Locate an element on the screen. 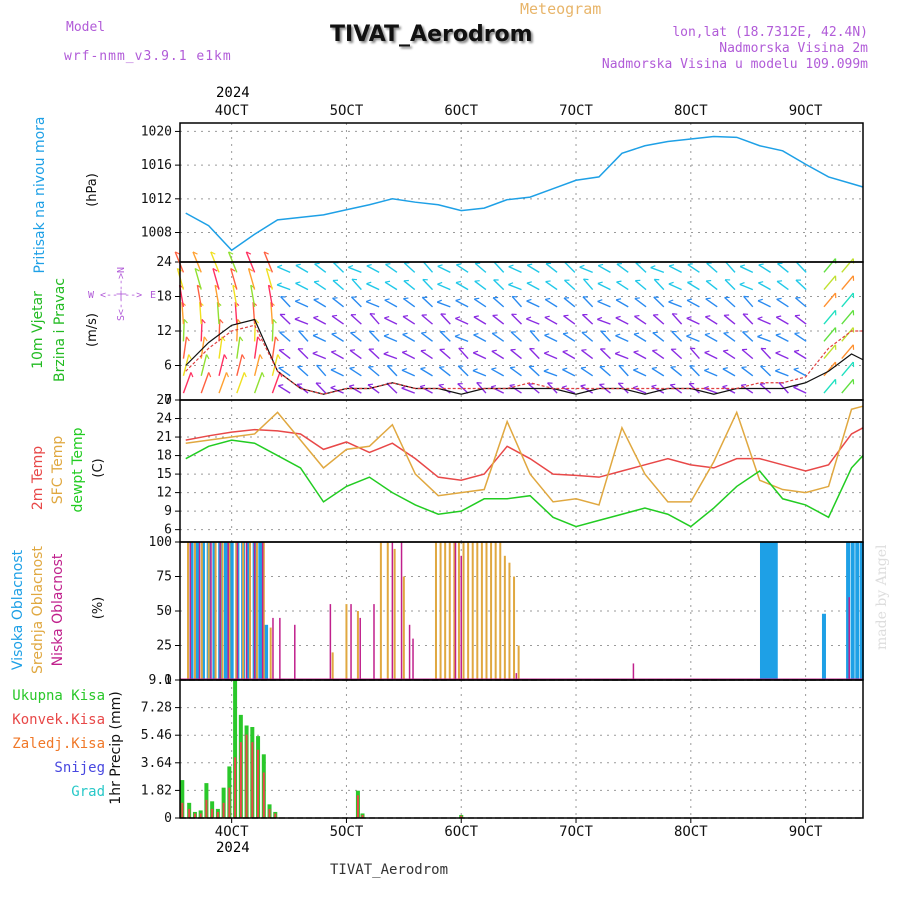  credit-watermark: made by Angel is located at coordinates (882, 597).